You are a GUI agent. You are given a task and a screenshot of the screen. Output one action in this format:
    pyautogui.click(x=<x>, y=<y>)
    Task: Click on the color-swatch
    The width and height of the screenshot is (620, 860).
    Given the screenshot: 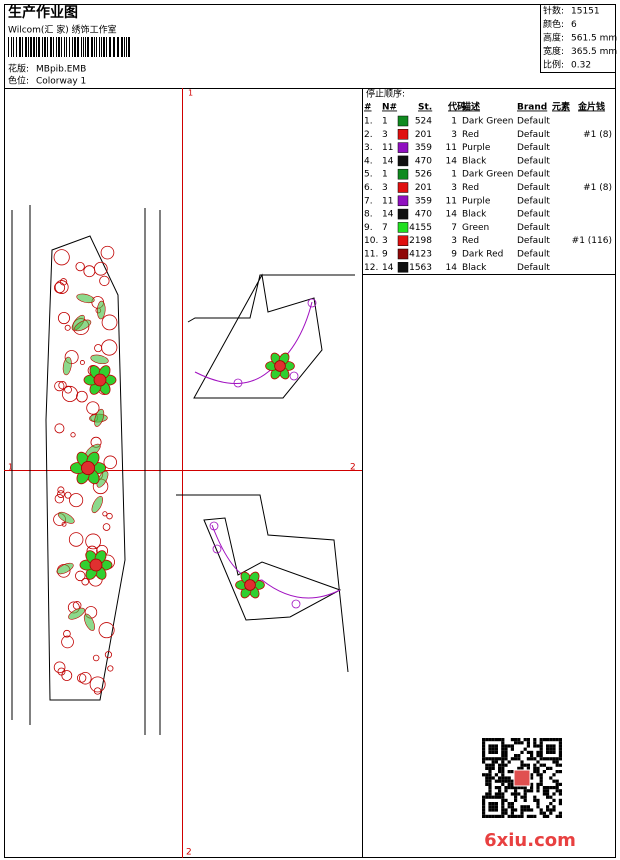 What is the action you would take?
    pyautogui.click(x=403, y=201)
    